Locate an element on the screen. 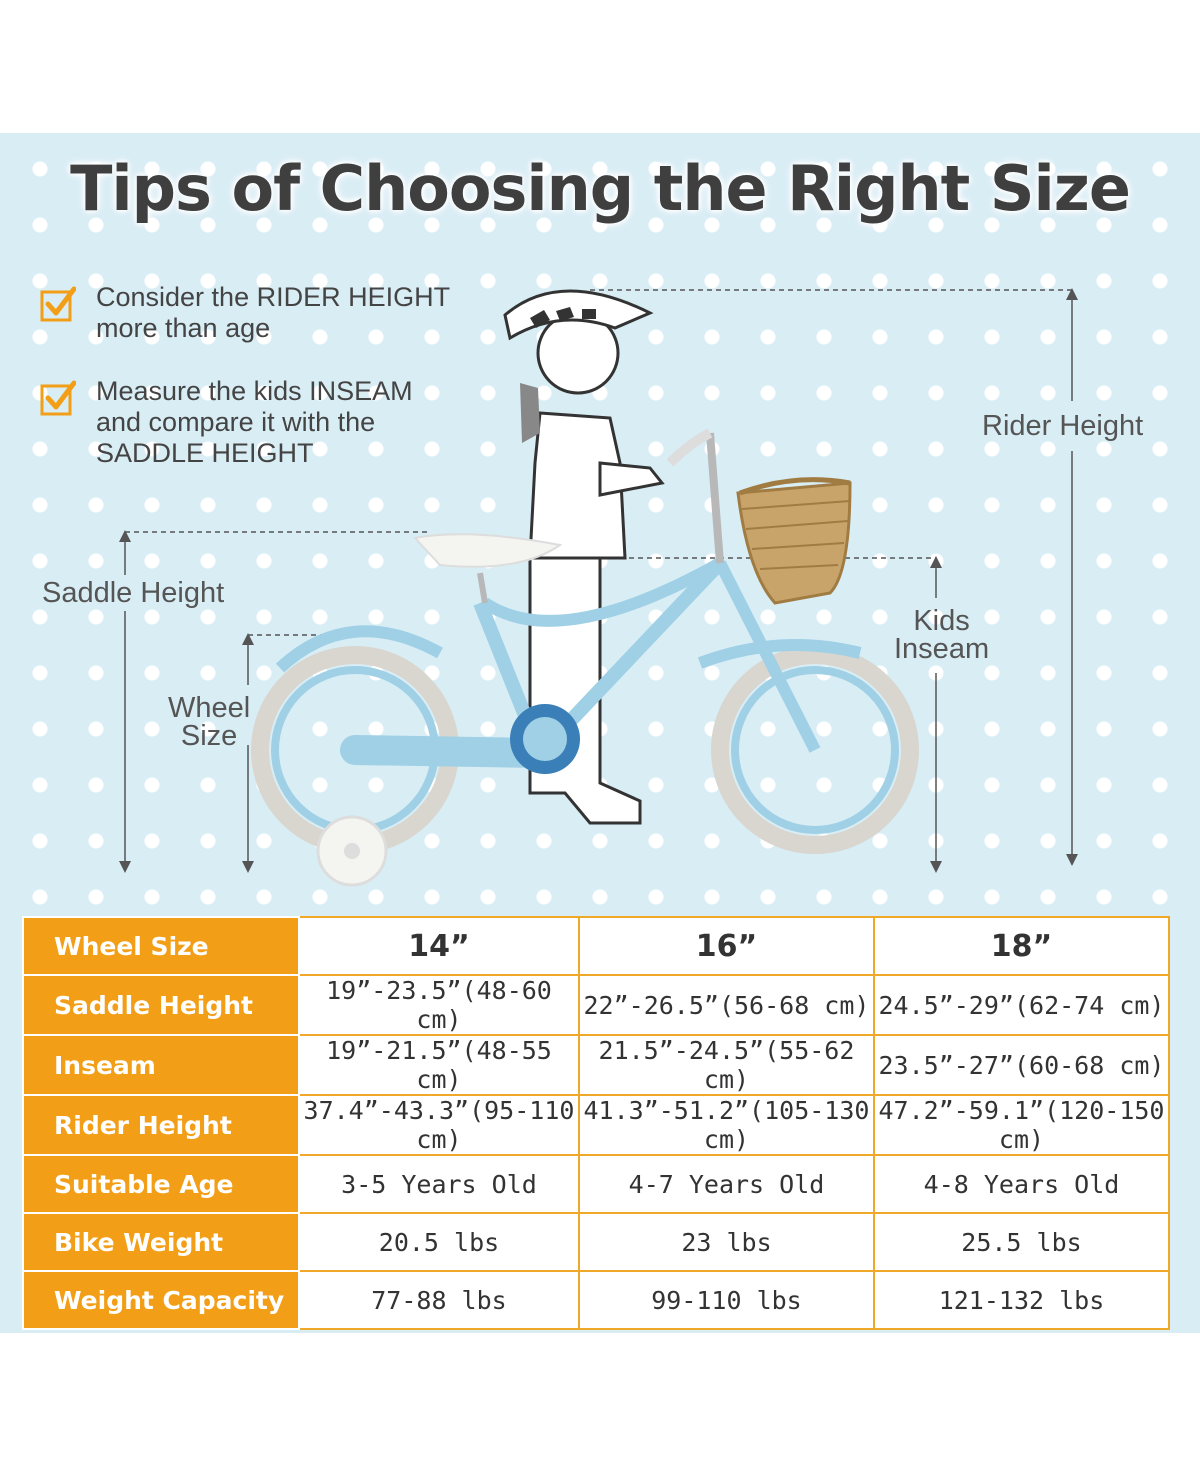 Image resolution: width=1200 pixels, height=1466 pixels. row-header: Rider Height is located at coordinates (161, 1125).